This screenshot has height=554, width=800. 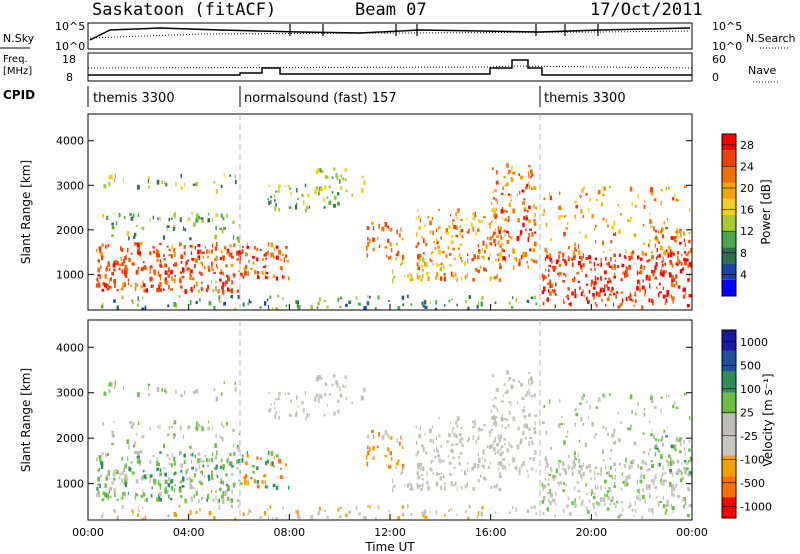 What do you see at coordinates (747, 166) in the screenshot?
I see `power-colorbar-tick-label: 24` at bounding box center [747, 166].